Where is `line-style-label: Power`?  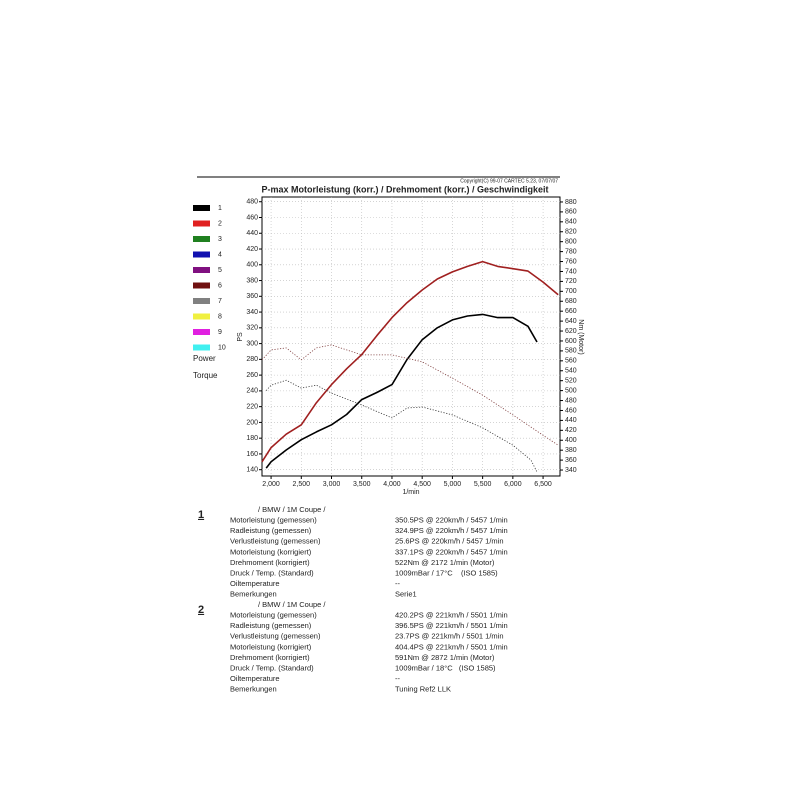 line-style-label: Power is located at coordinates (204, 358).